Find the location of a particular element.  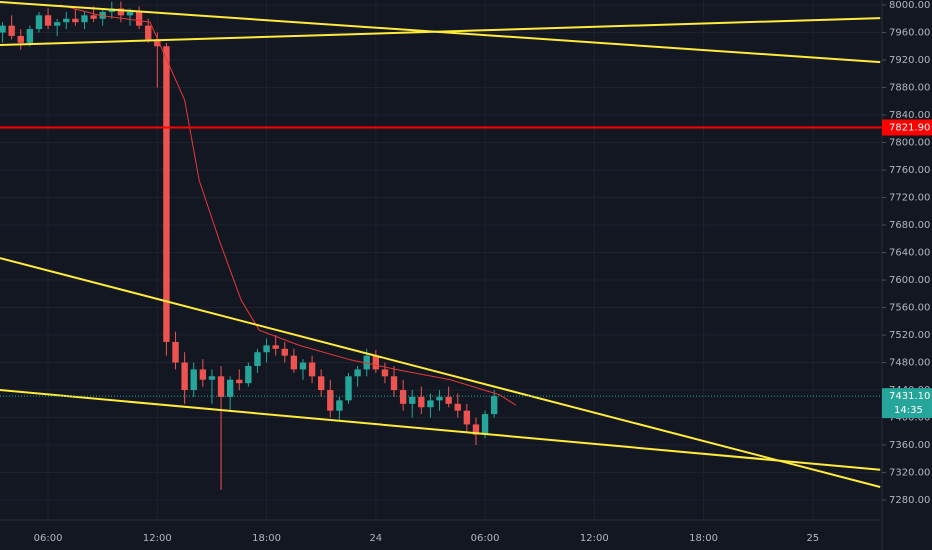

countdown-label: 14:35 is located at coordinates (908, 410).